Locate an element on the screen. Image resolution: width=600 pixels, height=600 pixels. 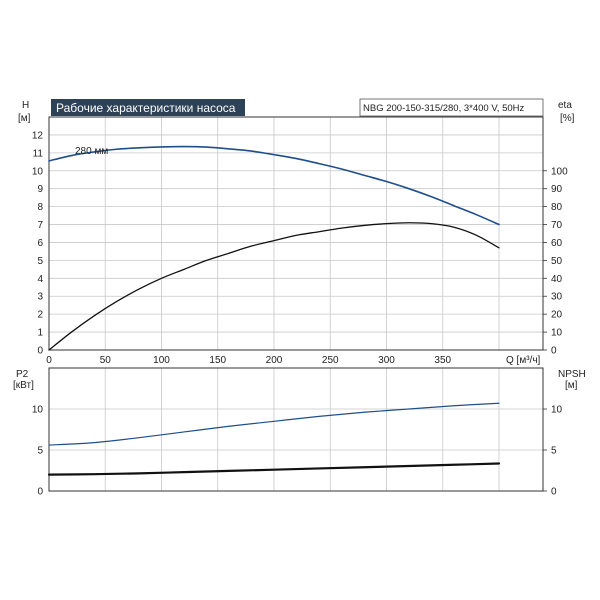
bottom-left-axis-label-unit: [кВт] is located at coordinates (23, 385).